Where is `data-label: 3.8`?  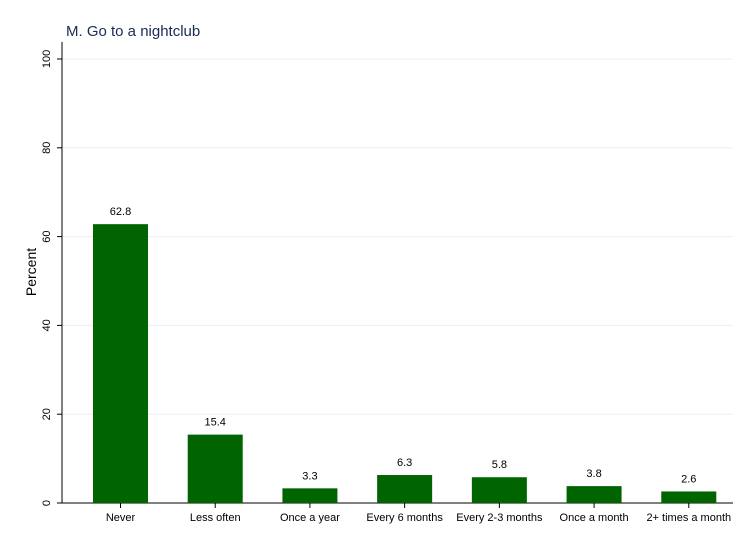
data-label: 3.8 is located at coordinates (593, 474).